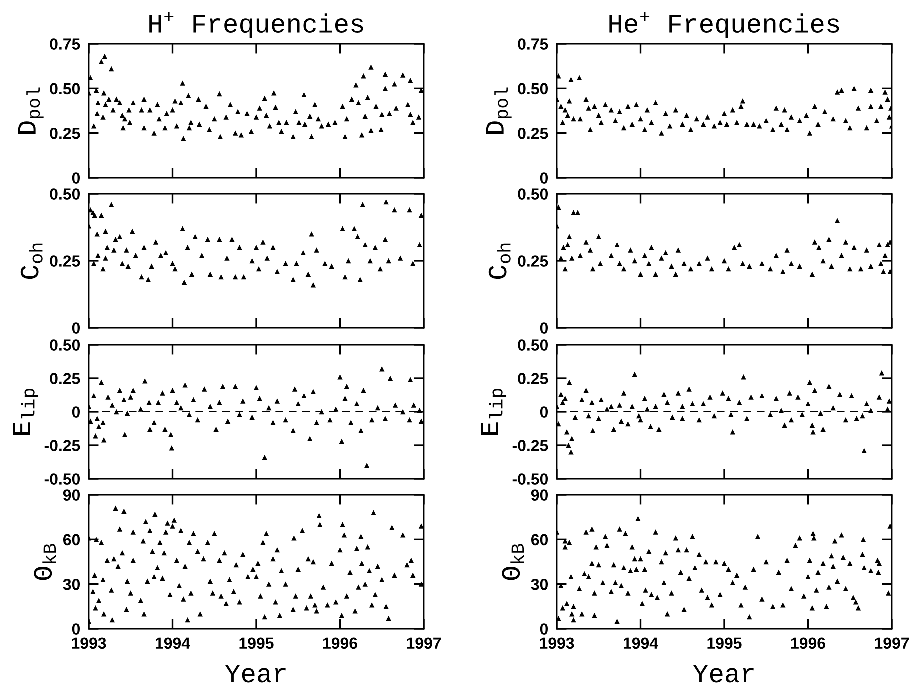 This screenshot has height=694, width=912. I want to click on chart-title: He$^{+}$ Frequencies, so click(725, 25).